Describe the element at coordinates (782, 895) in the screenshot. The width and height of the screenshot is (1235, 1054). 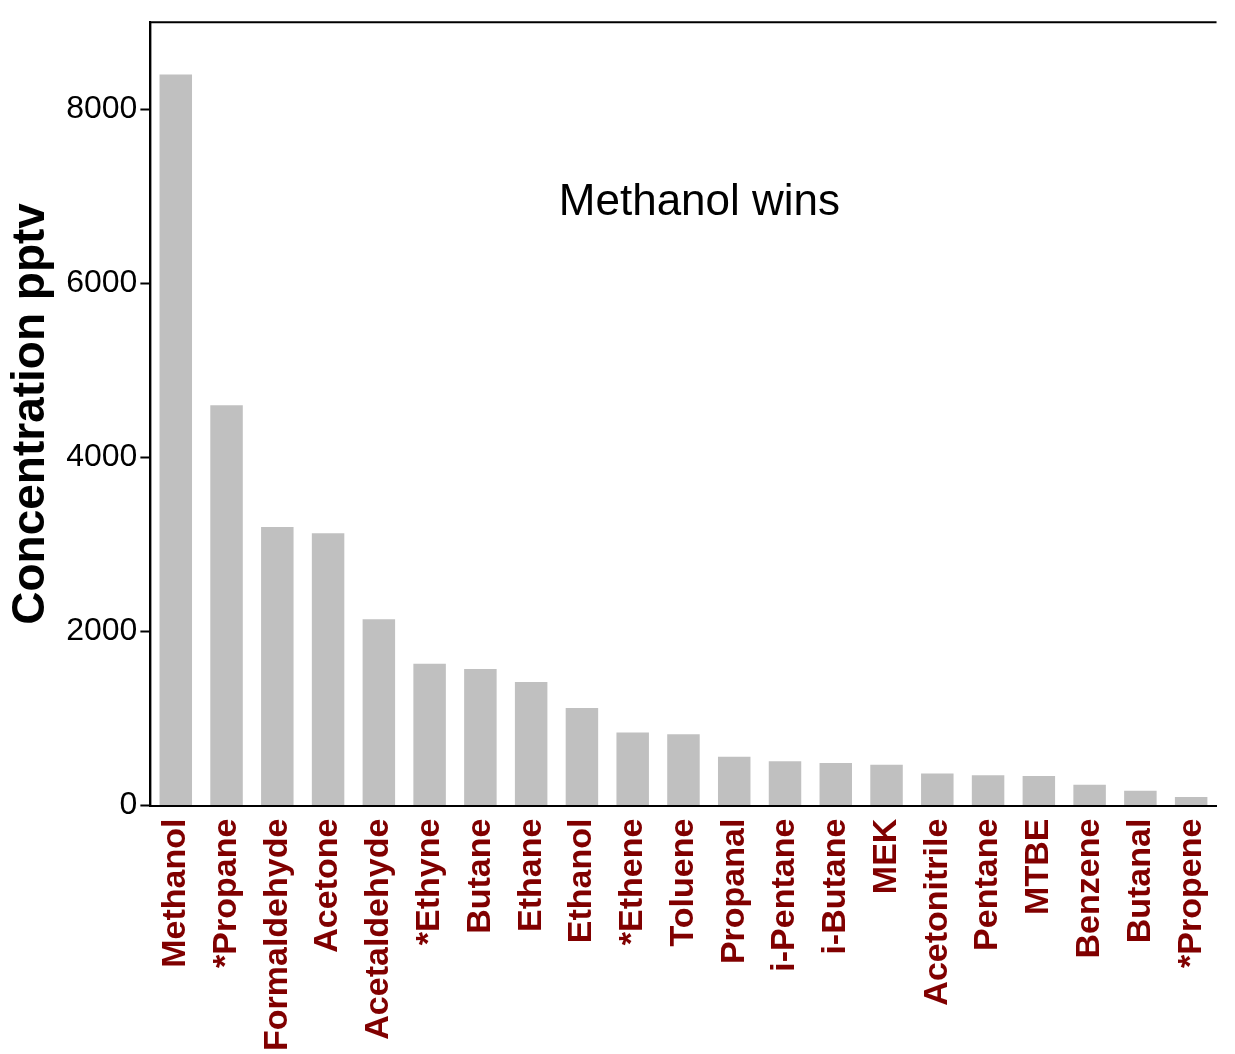
I see `x-tick-label: i-Pentane` at that location.